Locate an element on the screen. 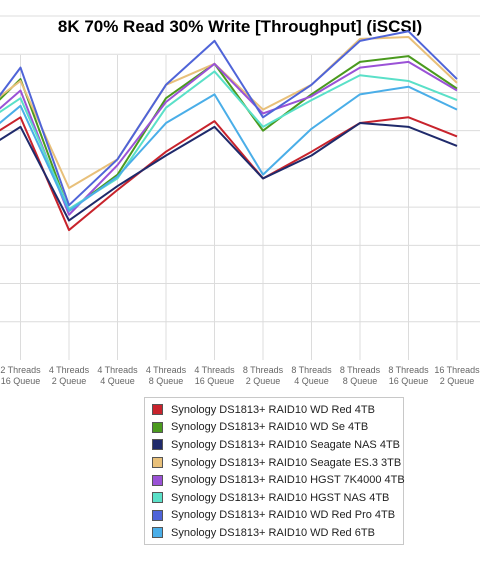 Image resolution: width=480 pixels, height=573 pixels. legend-item: Synology DS1813+ RAID10 WD Red 4TB is located at coordinates (274, 410).